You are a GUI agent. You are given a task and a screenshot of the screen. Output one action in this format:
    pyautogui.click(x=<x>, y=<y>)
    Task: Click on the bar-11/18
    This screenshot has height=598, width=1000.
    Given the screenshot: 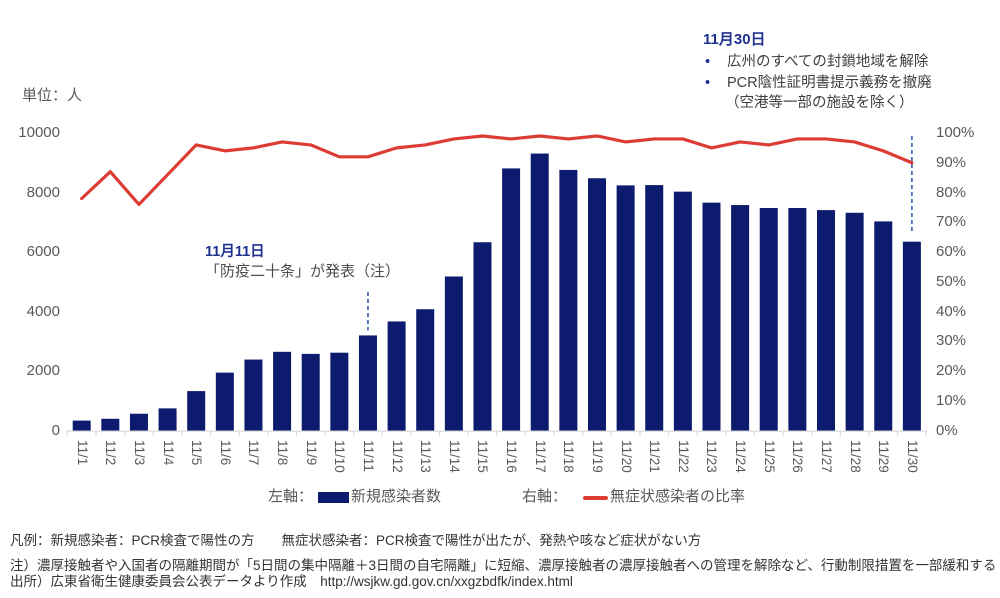 What is the action you would take?
    pyautogui.click(x=568, y=300)
    